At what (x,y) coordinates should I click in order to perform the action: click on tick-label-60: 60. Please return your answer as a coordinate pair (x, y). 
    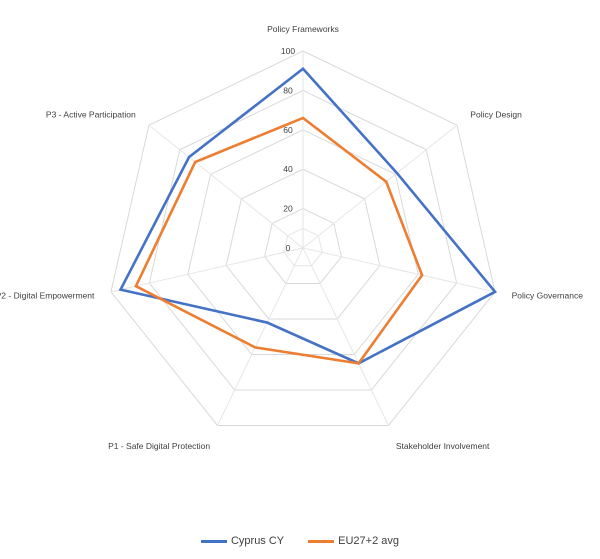
    Looking at the image, I should click on (288, 130).